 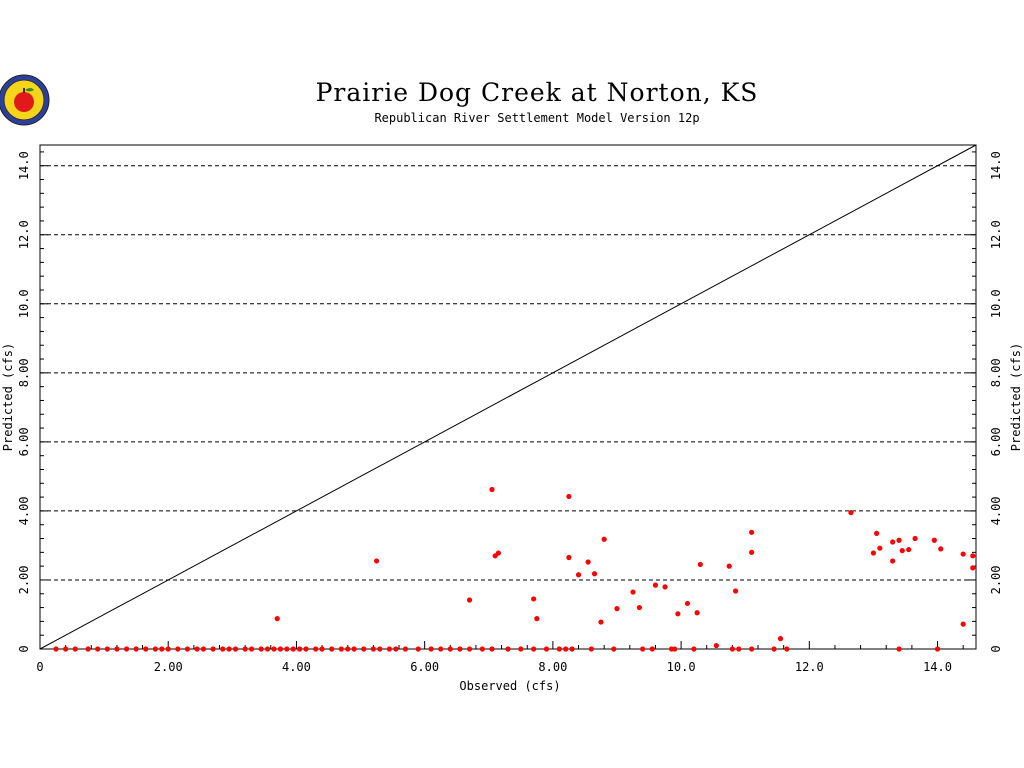 I want to click on x-tick-label: 12.0, so click(x=809, y=667).